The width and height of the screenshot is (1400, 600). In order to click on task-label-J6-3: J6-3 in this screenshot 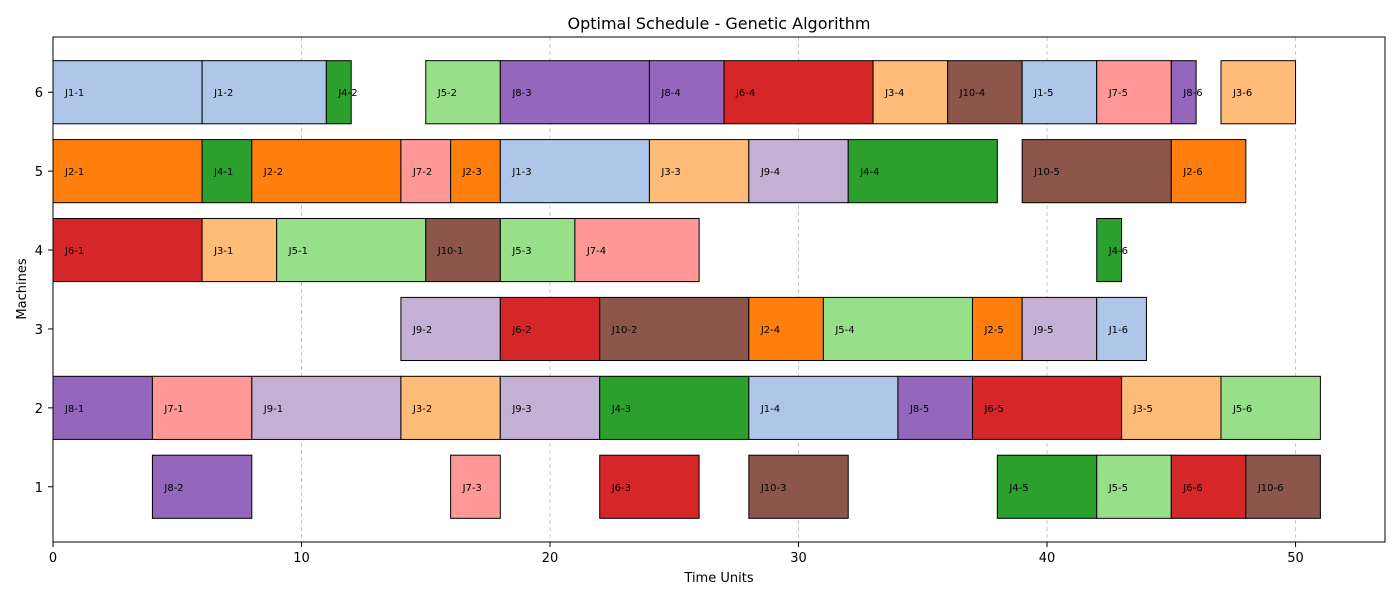, I will do `click(621, 488)`.